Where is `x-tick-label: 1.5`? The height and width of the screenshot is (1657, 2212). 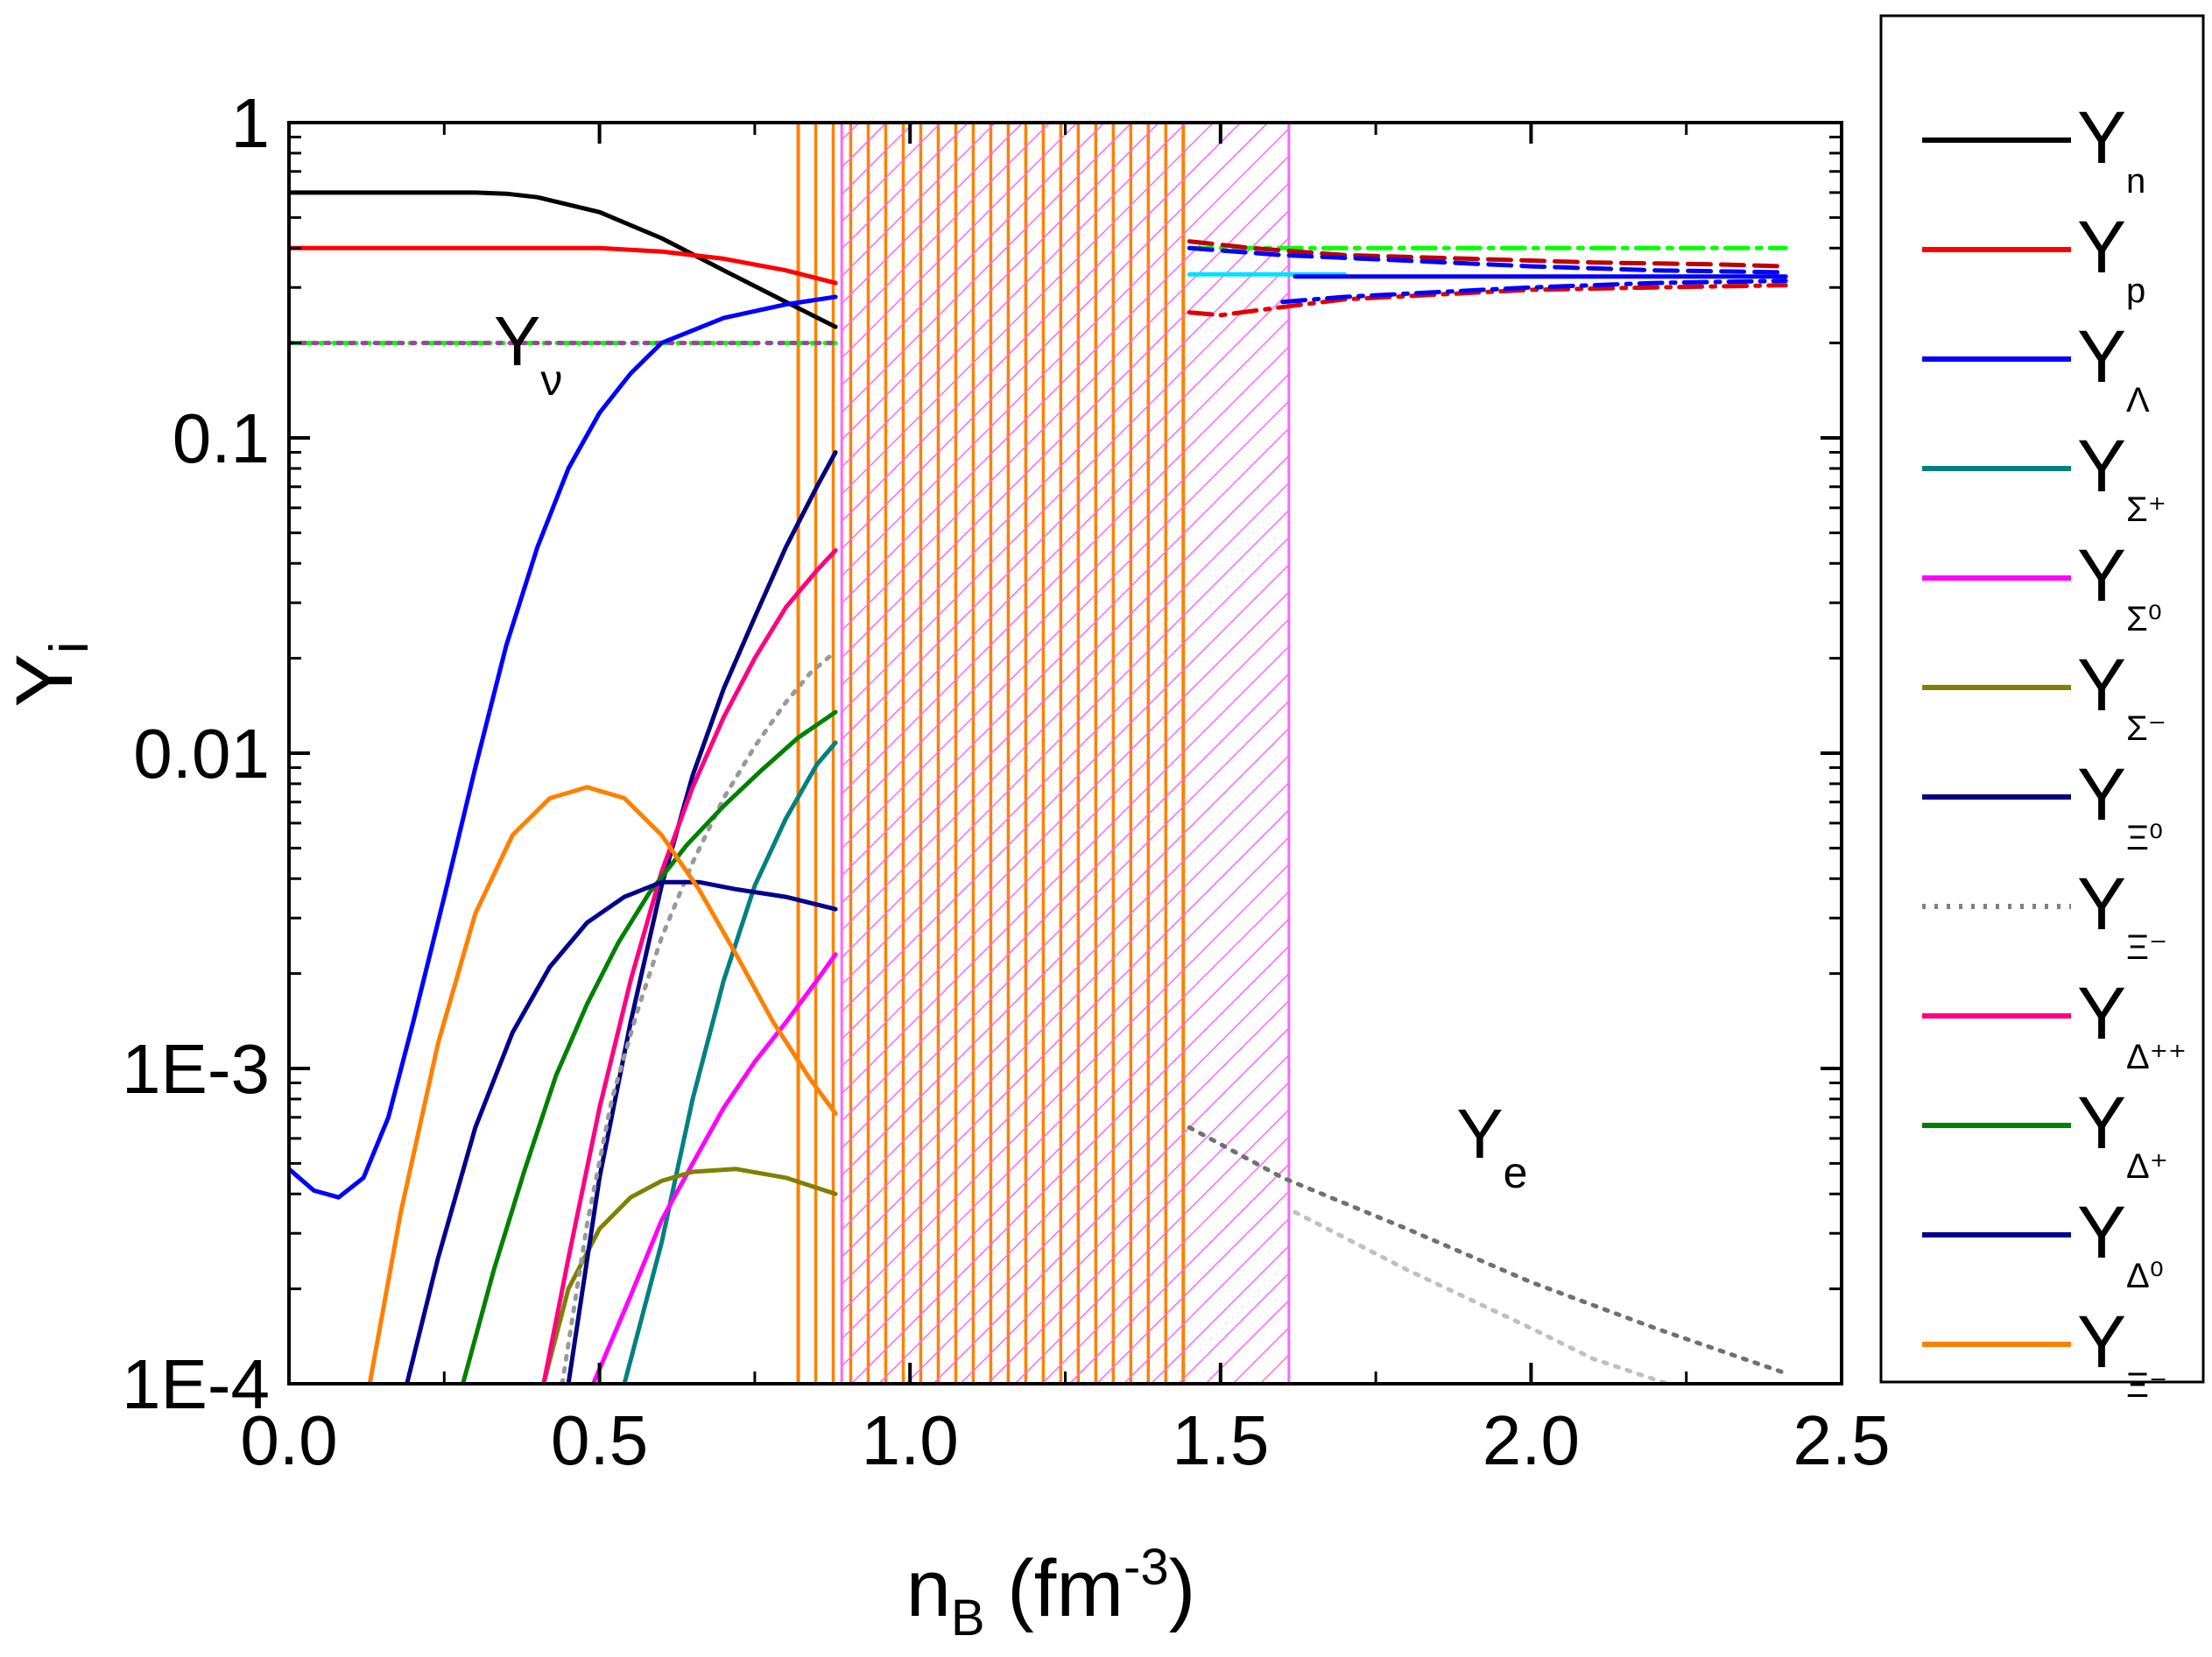
x-tick-label: 1.5 is located at coordinates (1220, 1440).